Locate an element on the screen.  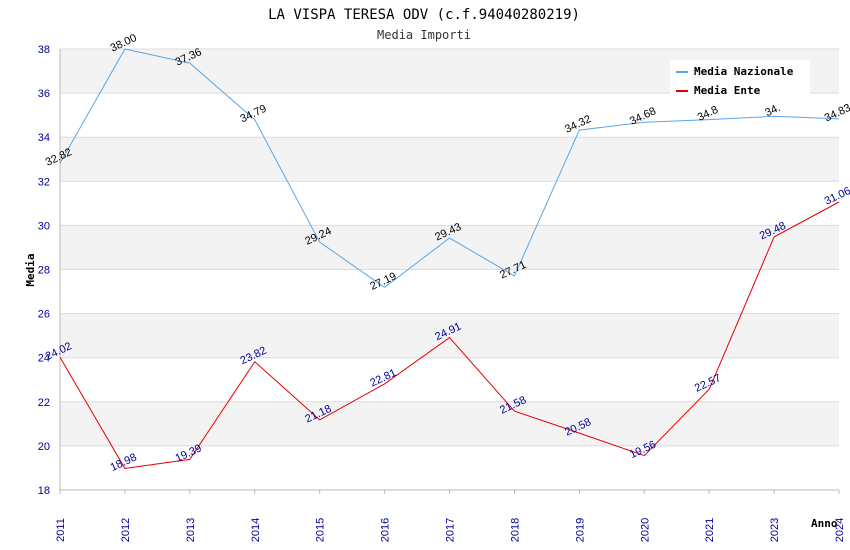
legend-label-media-ente: Media Ente is located at coordinates (727, 90).